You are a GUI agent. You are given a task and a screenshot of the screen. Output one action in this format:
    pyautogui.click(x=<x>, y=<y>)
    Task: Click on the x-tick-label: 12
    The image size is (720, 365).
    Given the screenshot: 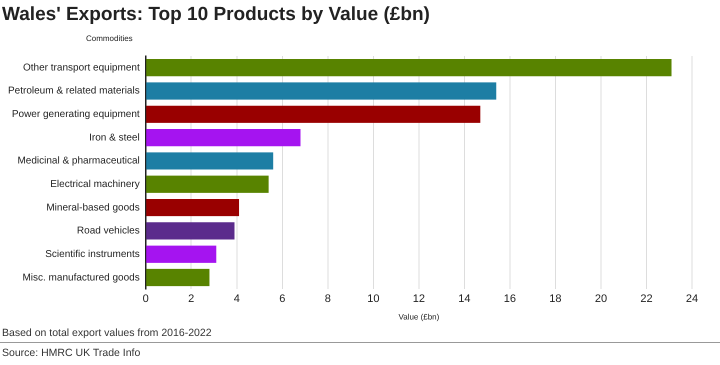 What is the action you would take?
    pyautogui.click(x=418, y=298)
    